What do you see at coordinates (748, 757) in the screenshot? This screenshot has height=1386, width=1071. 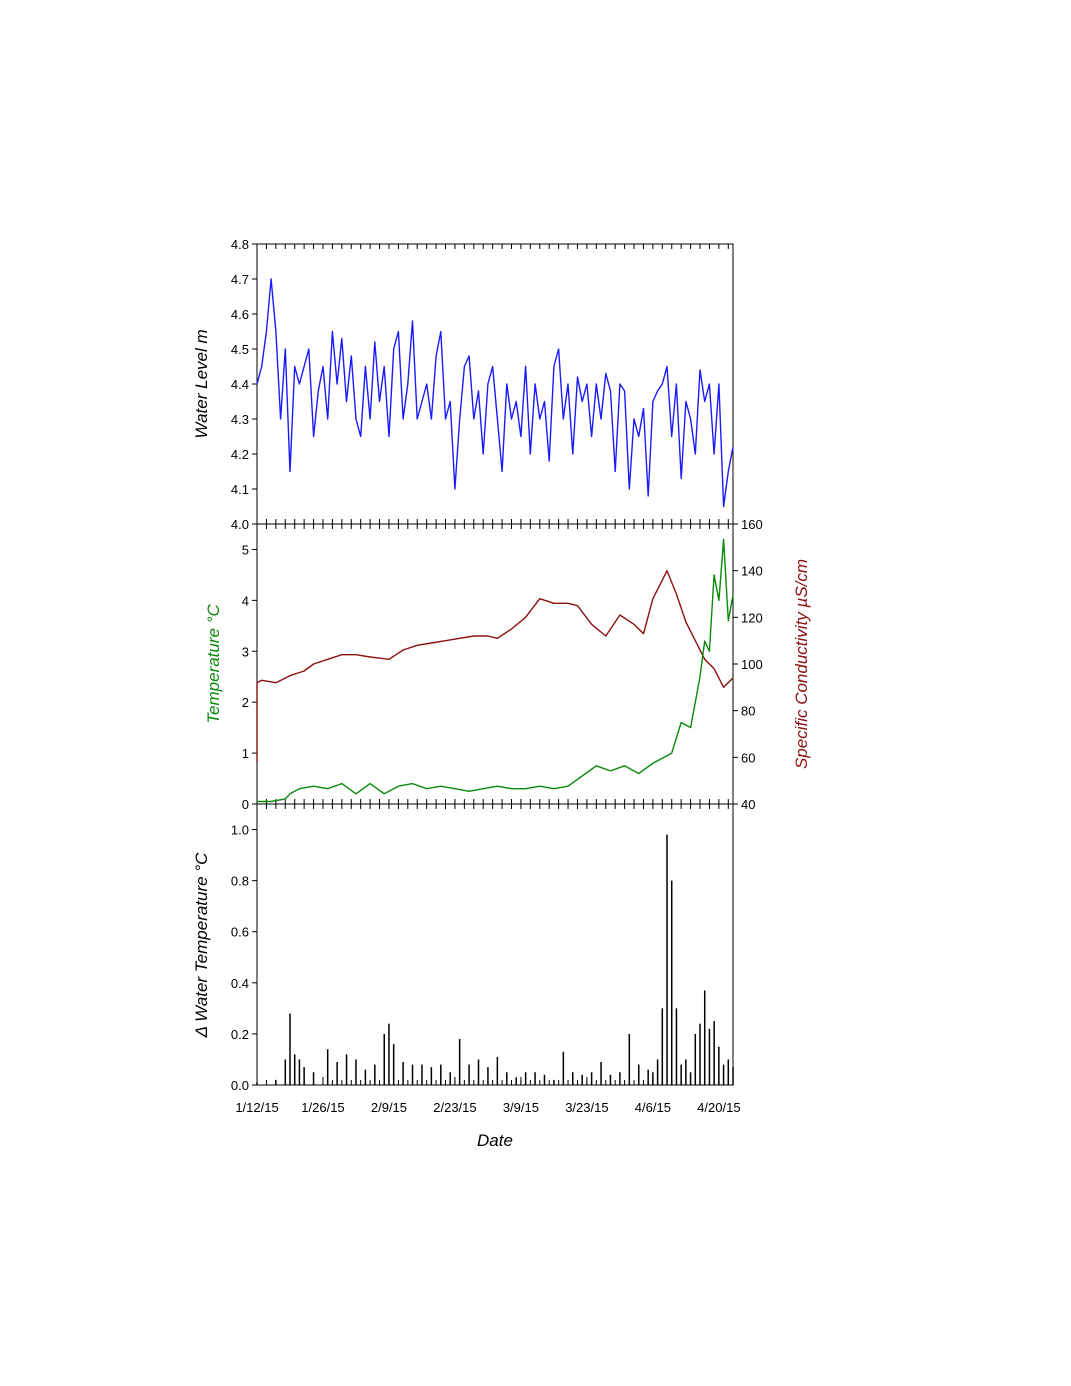 I see `right-tick-label: 60` at bounding box center [748, 757].